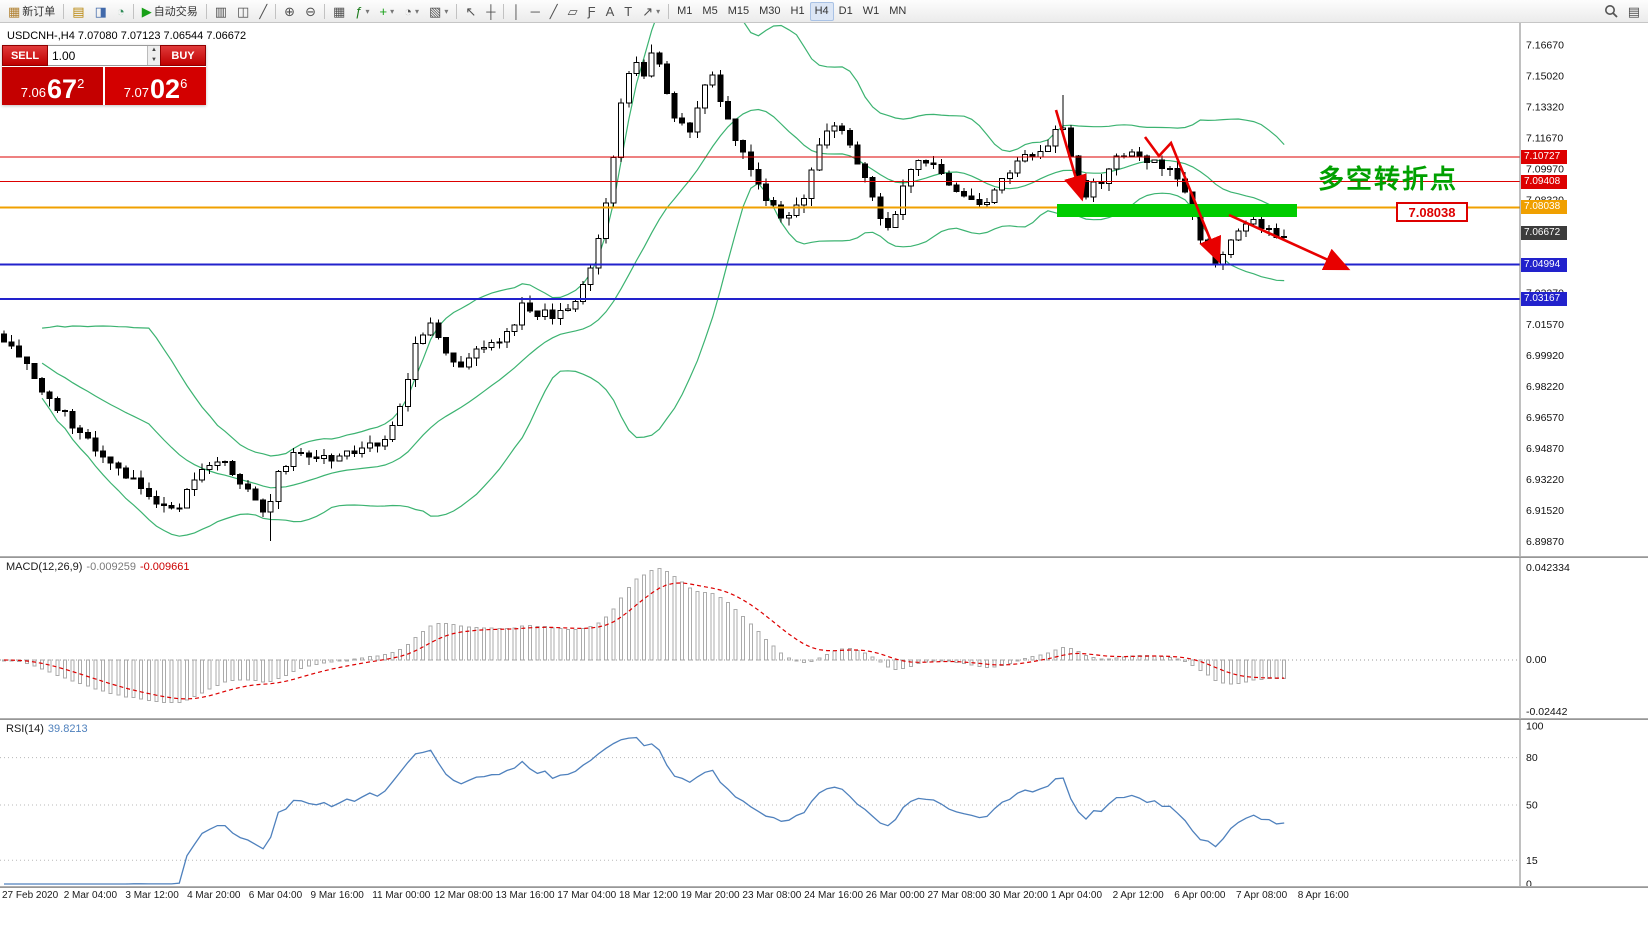 The width and height of the screenshot is (1648, 949). Describe the element at coordinates (1545, 46) in the screenshot. I see `svg-text: 7.16670` at that location.